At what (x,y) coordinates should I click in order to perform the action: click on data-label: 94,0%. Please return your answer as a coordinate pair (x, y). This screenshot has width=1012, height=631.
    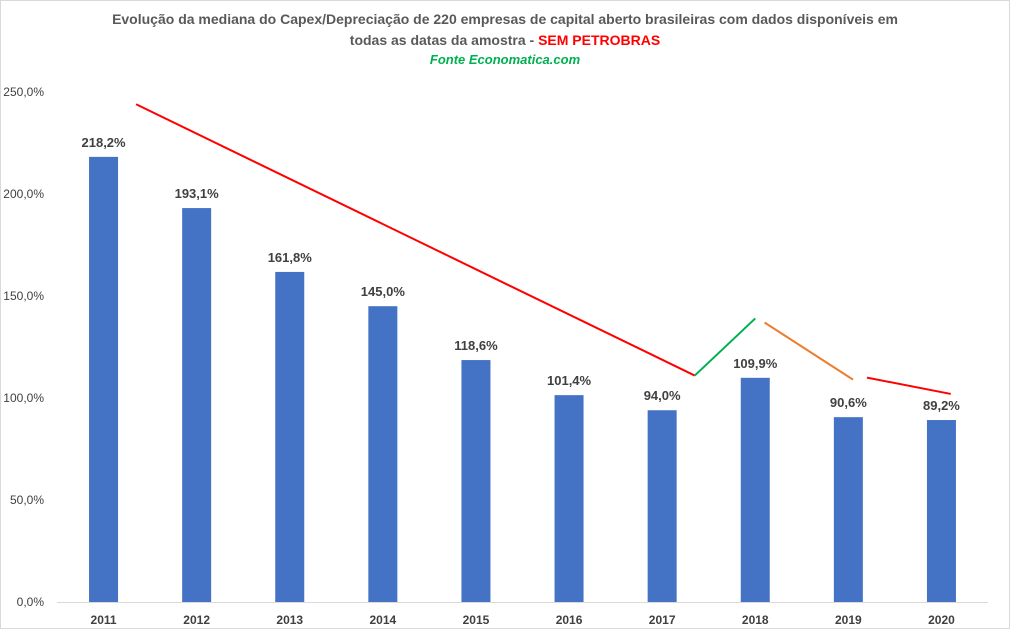
    Looking at the image, I should click on (662, 395).